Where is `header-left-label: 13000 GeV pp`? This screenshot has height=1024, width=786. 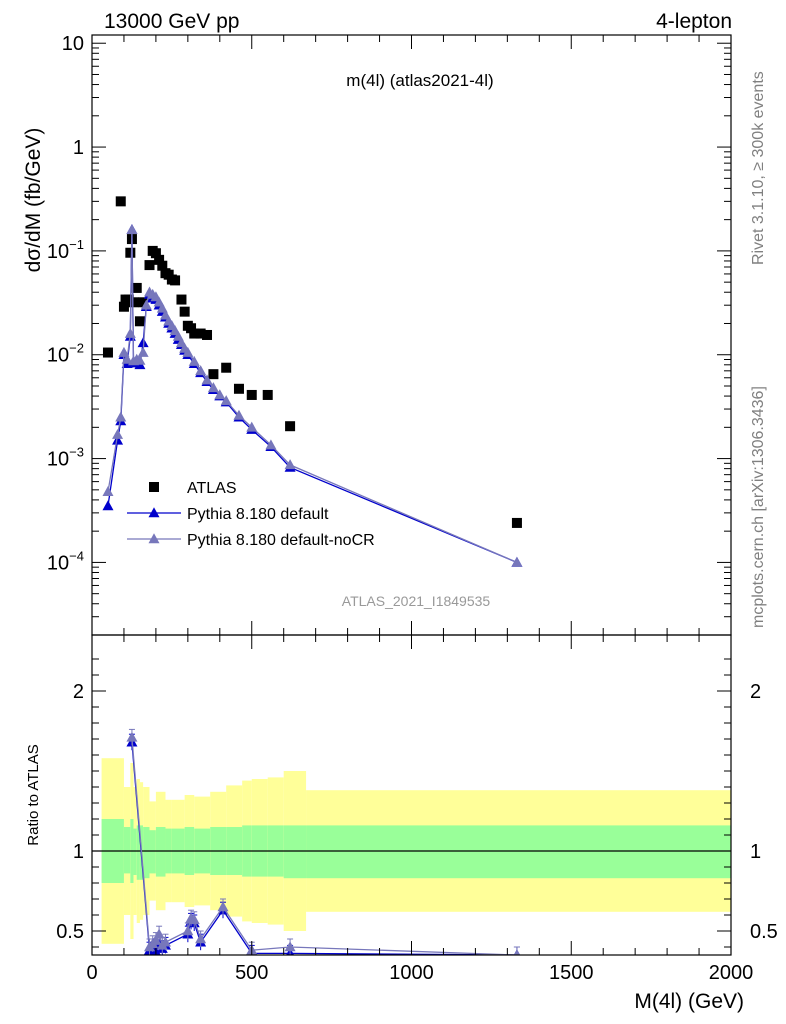
header-left-label: 13000 GeV pp is located at coordinates (171, 21).